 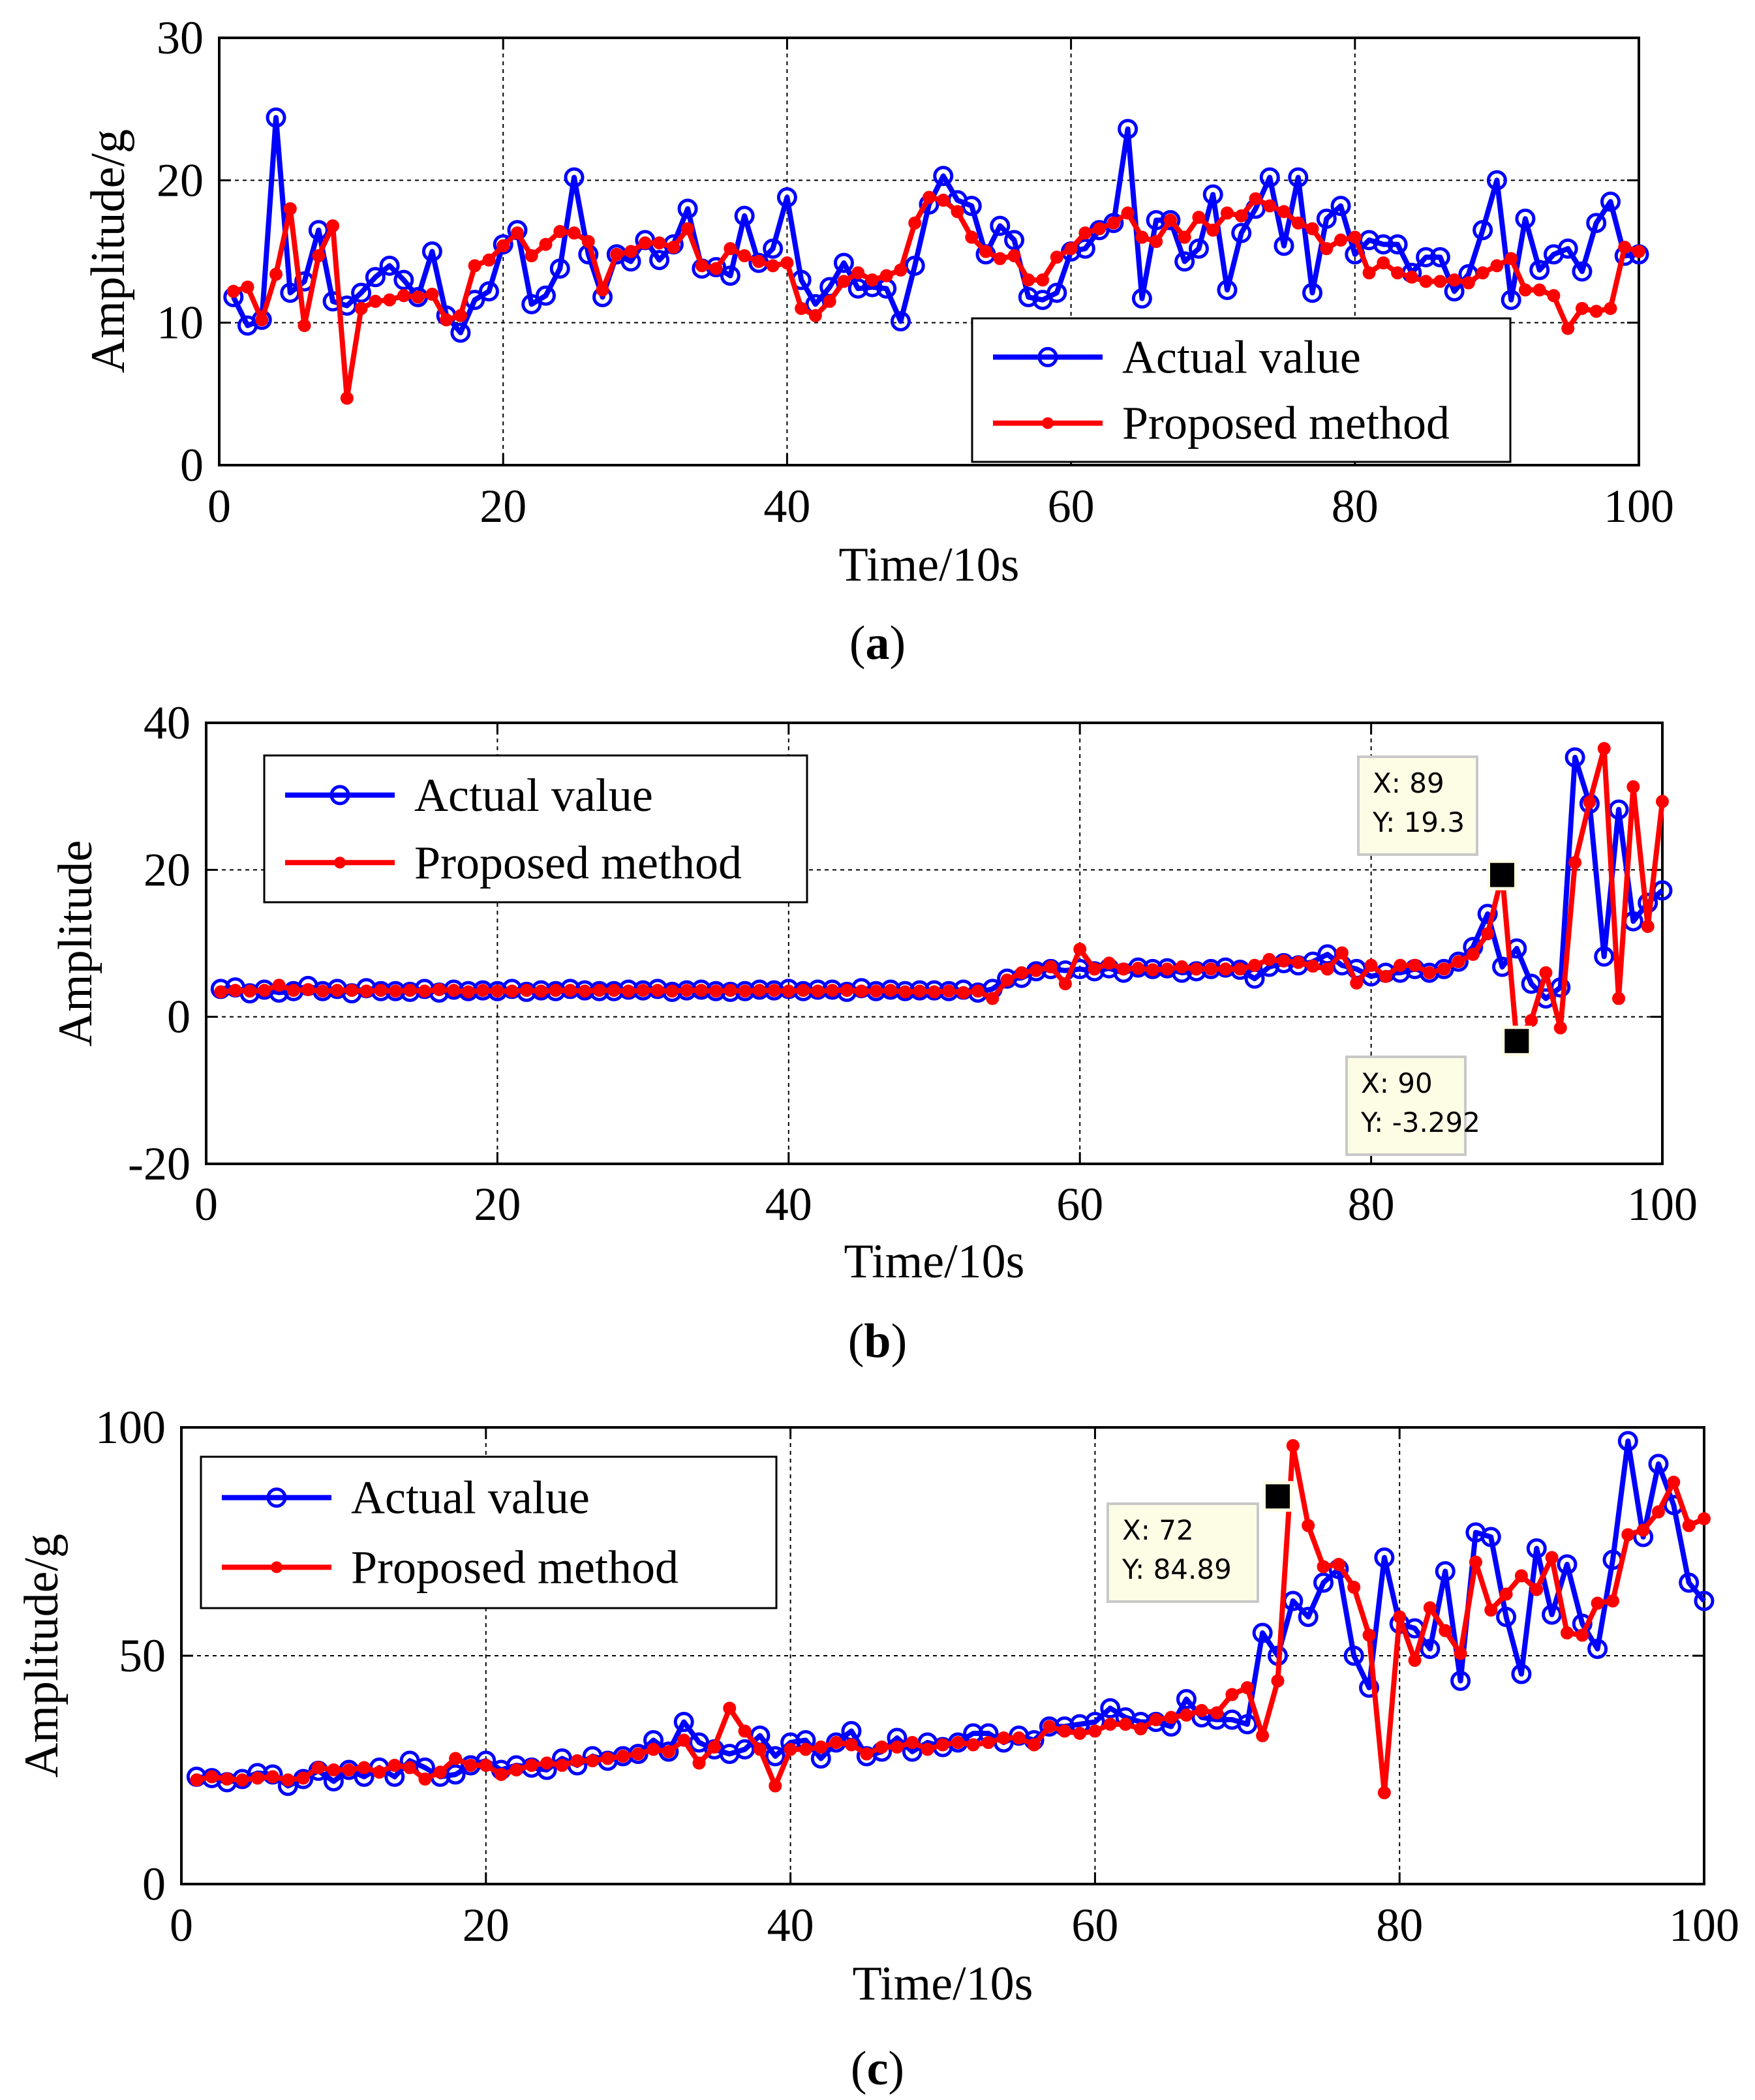 What do you see at coordinates (1047, 356) in the screenshot?
I see `legend-marker` at bounding box center [1047, 356].